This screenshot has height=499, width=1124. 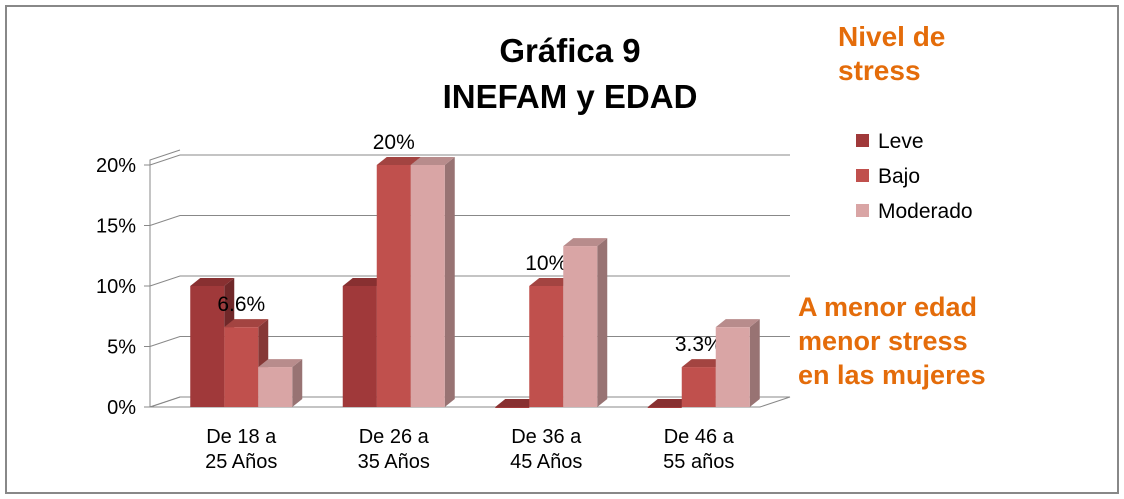 What do you see at coordinates (121, 408) in the screenshot?
I see `y-tick-label: 0%` at bounding box center [121, 408].